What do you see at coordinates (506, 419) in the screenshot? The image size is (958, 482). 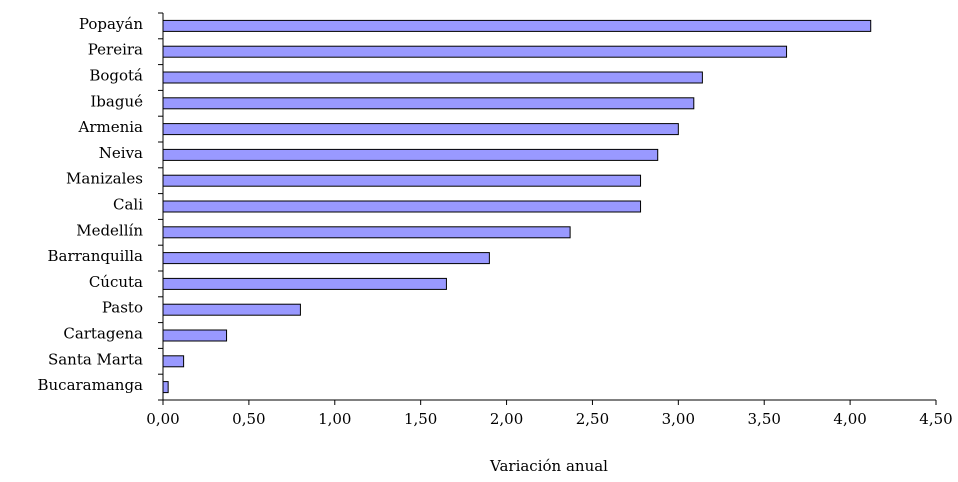 I see `x-tick-label: 2,00` at bounding box center [506, 419].